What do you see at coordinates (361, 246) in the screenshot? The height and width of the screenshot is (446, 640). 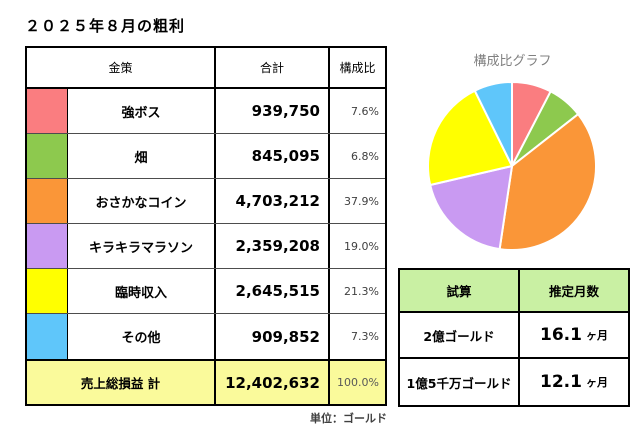 I see `item-ratio: 19.0%` at bounding box center [361, 246].